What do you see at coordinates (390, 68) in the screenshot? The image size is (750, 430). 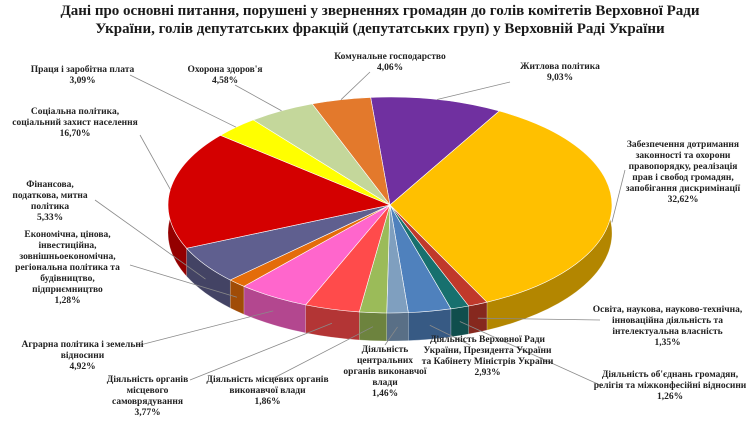 I see `slice-value: 4,06%` at bounding box center [390, 68].